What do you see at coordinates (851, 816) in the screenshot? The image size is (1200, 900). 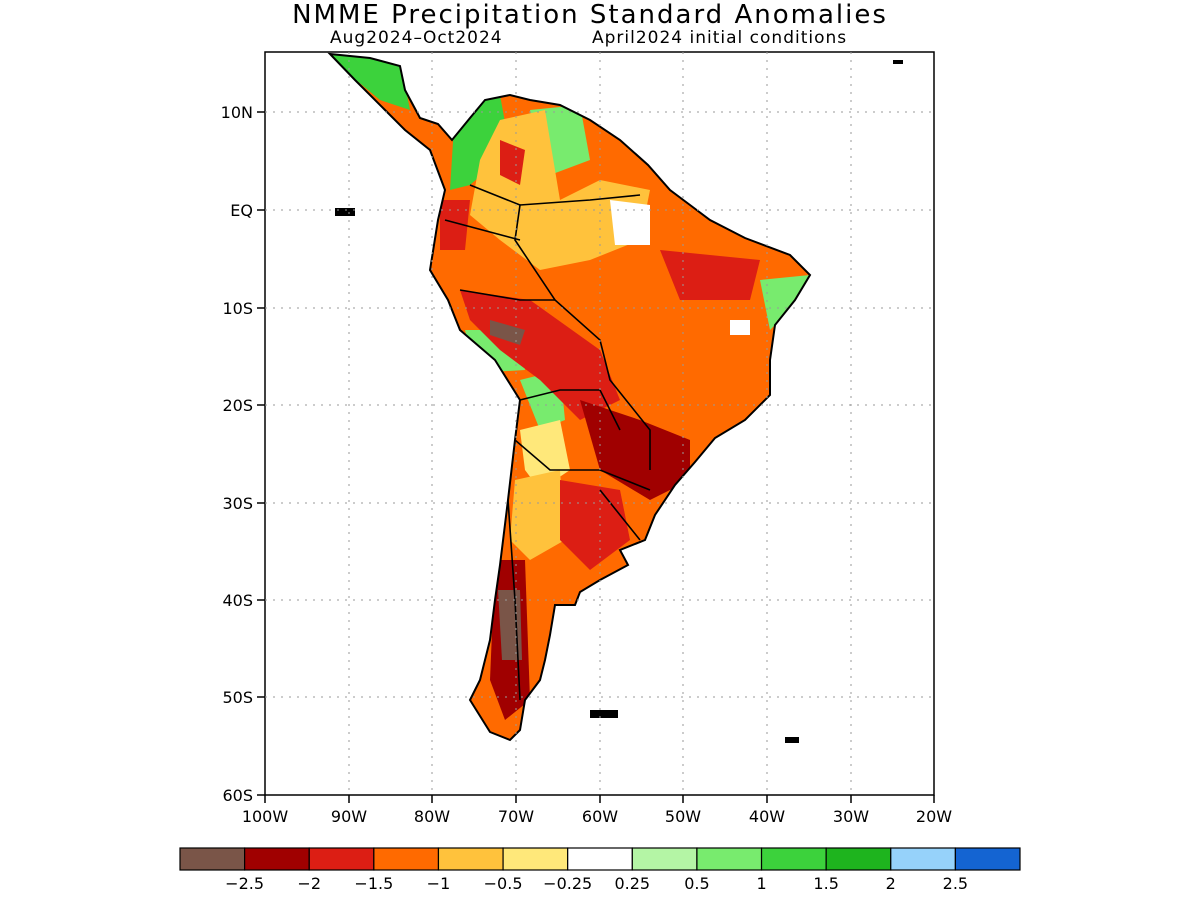 I see `lon-label: 30W` at bounding box center [851, 816].